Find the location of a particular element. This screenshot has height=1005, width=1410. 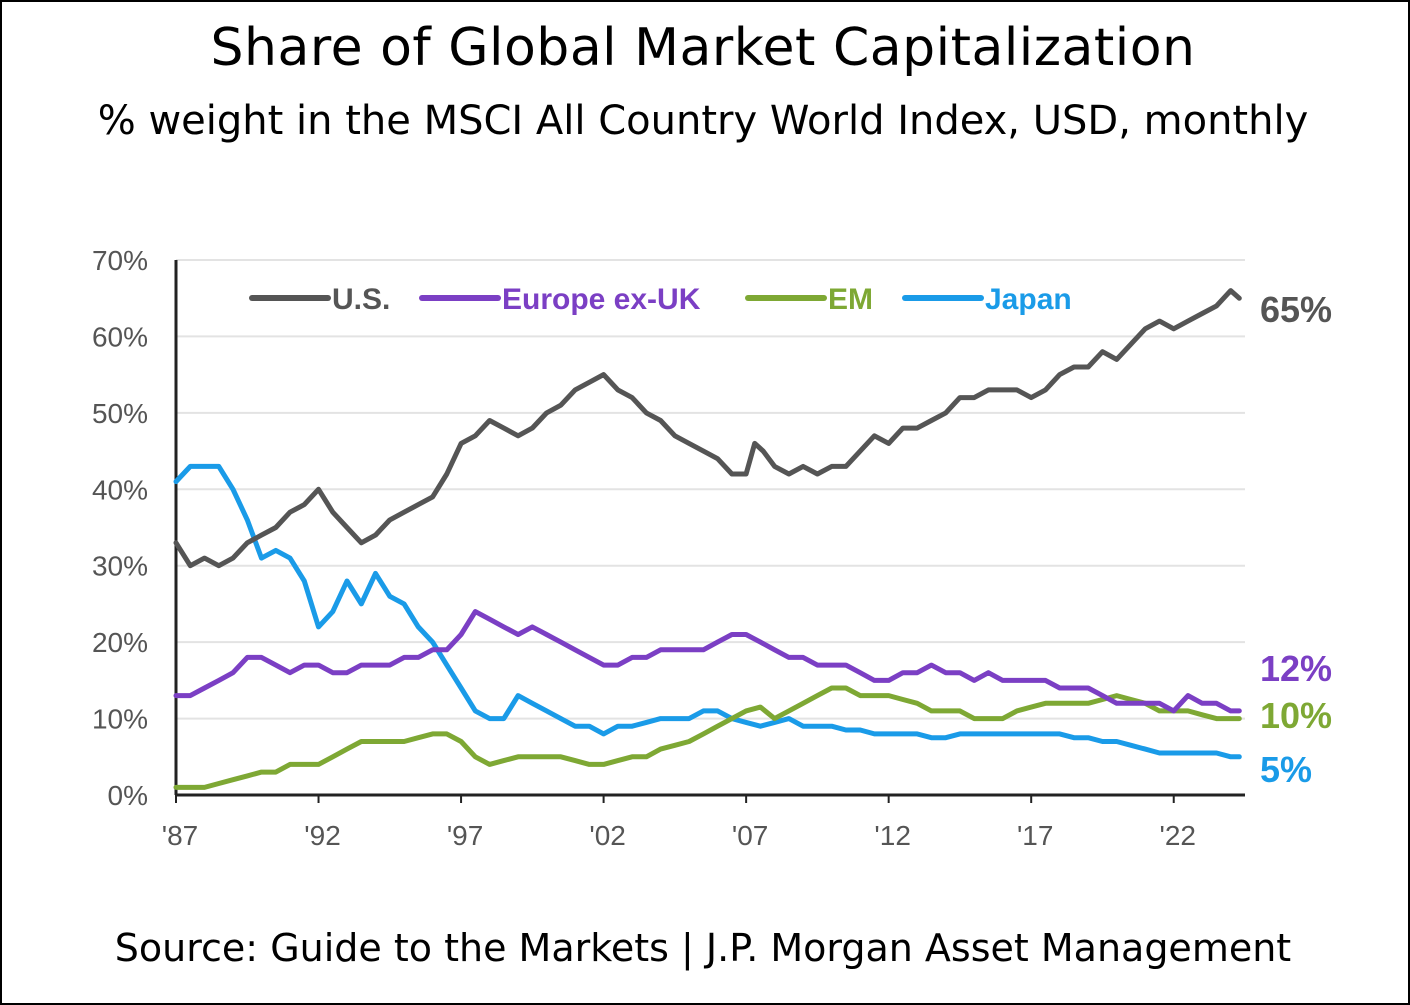

y-tick-label: 60% is located at coordinates (120, 336).